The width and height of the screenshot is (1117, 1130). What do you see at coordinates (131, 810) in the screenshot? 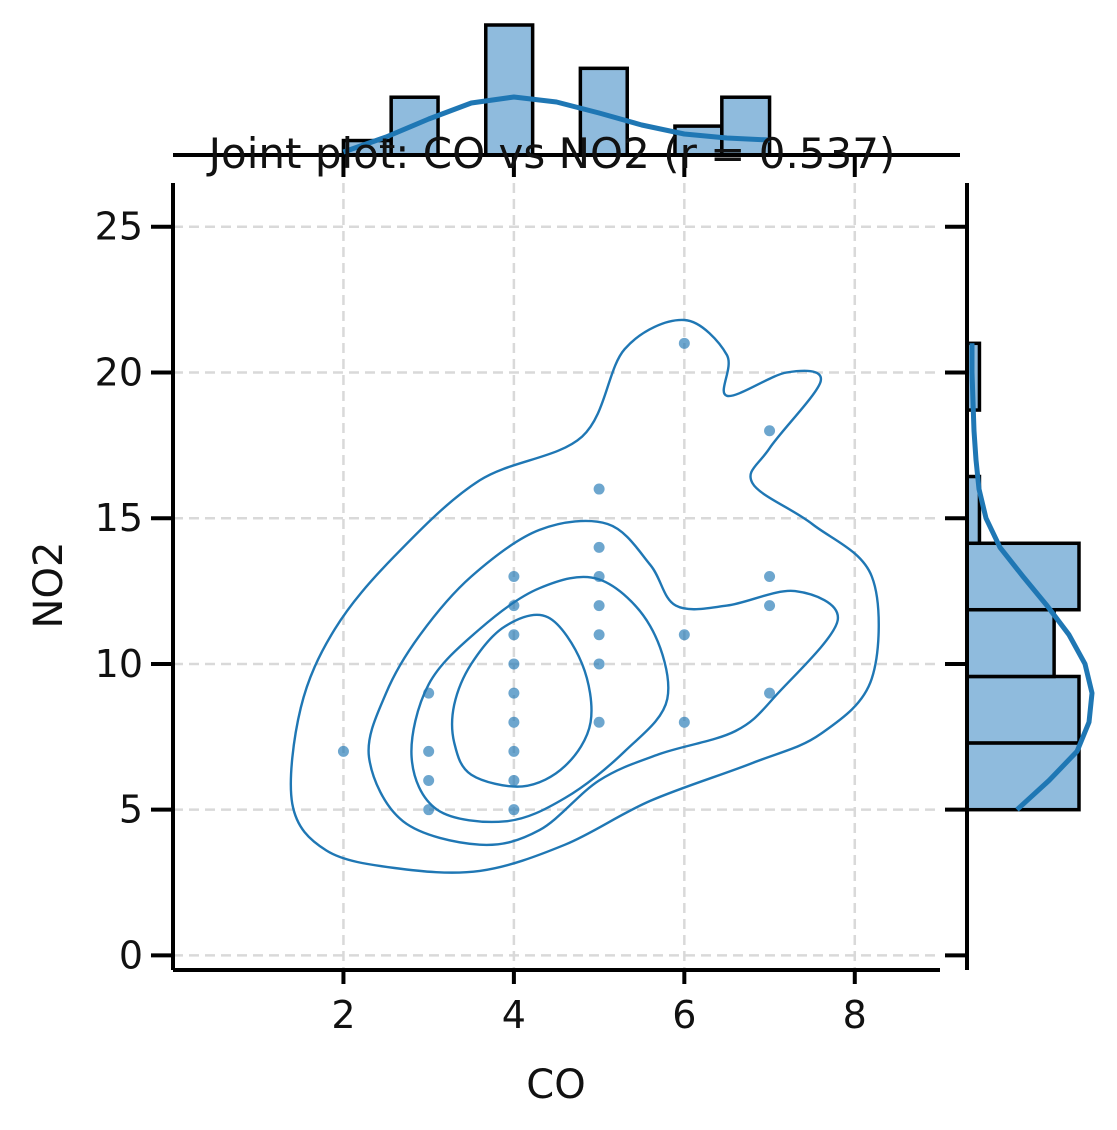
I see `y-tick-label: 5` at bounding box center [131, 810].